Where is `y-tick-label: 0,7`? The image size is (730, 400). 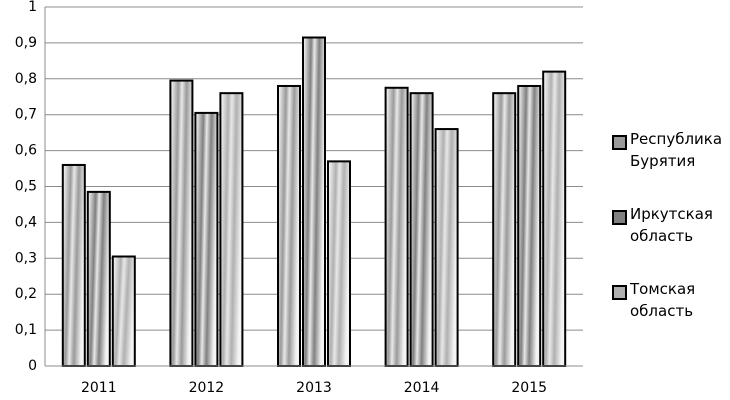 y-tick-label: 0,7 is located at coordinates (26, 115).